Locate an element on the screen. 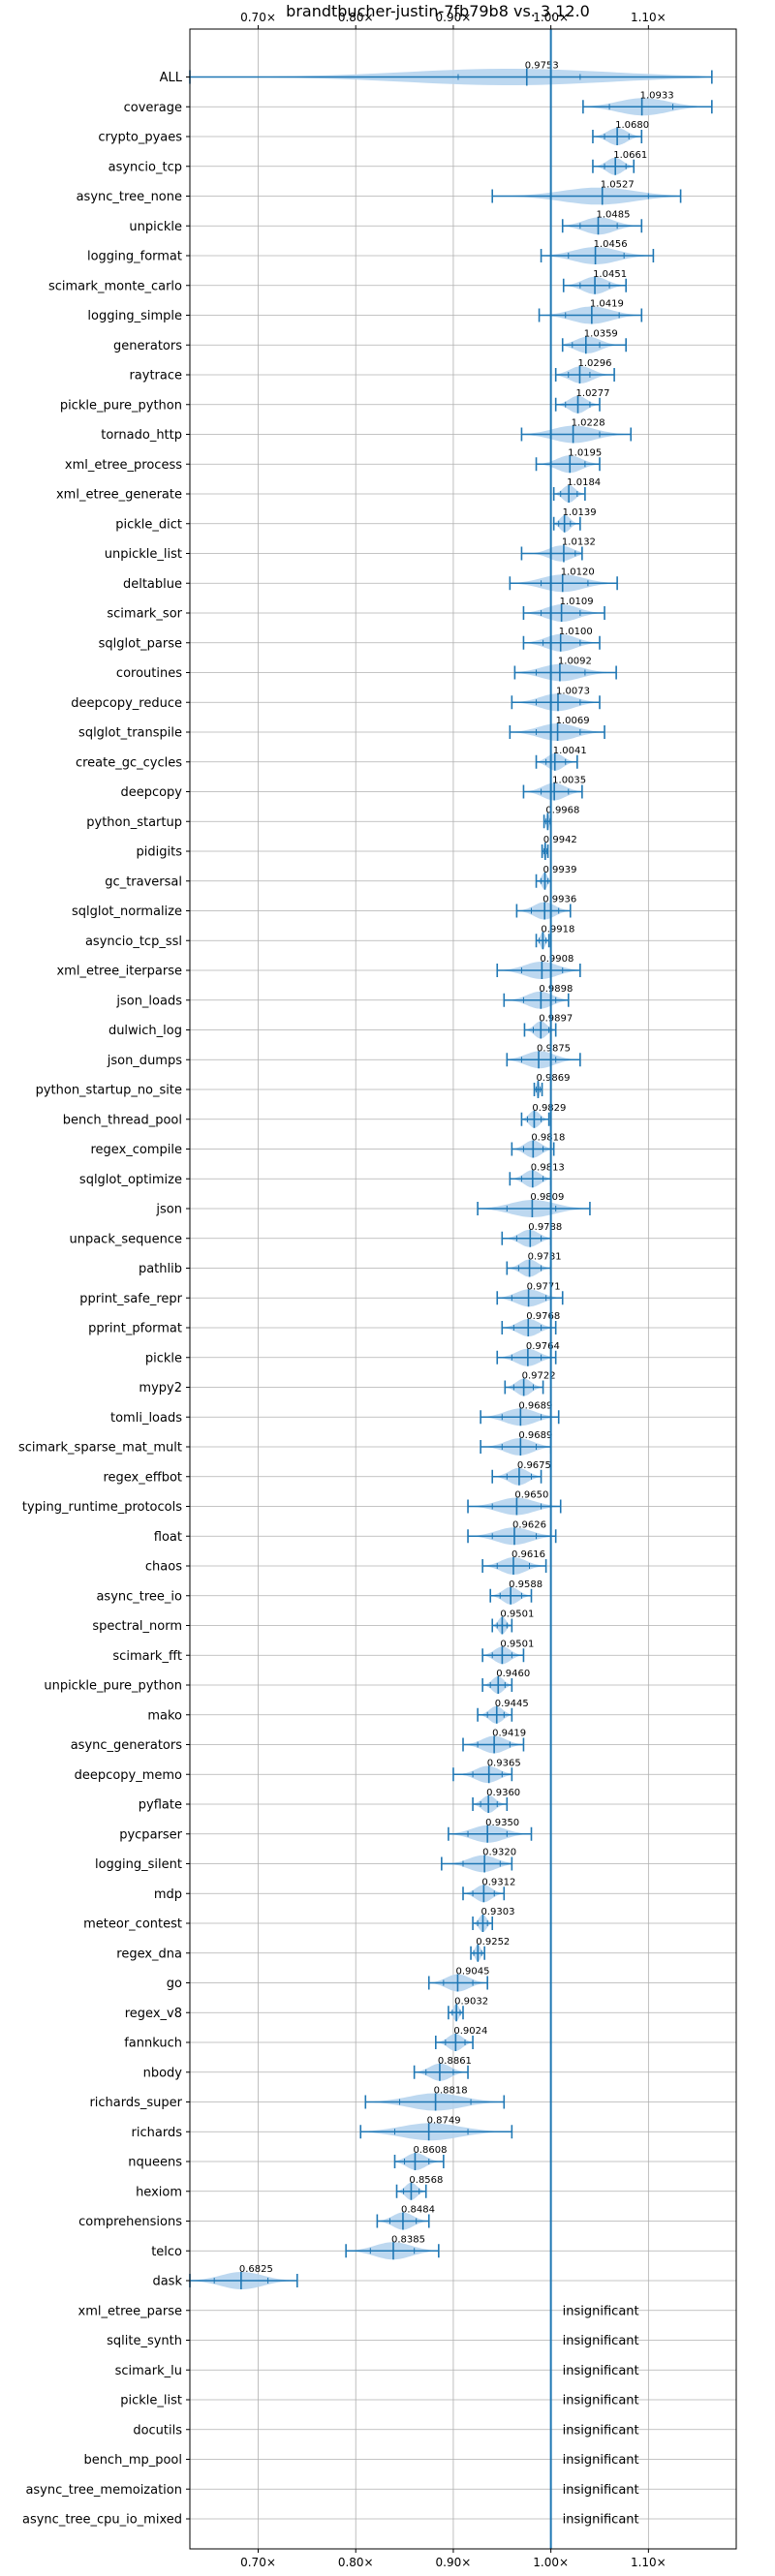  x-tick-label-top: 0.70× is located at coordinates (258, 17).